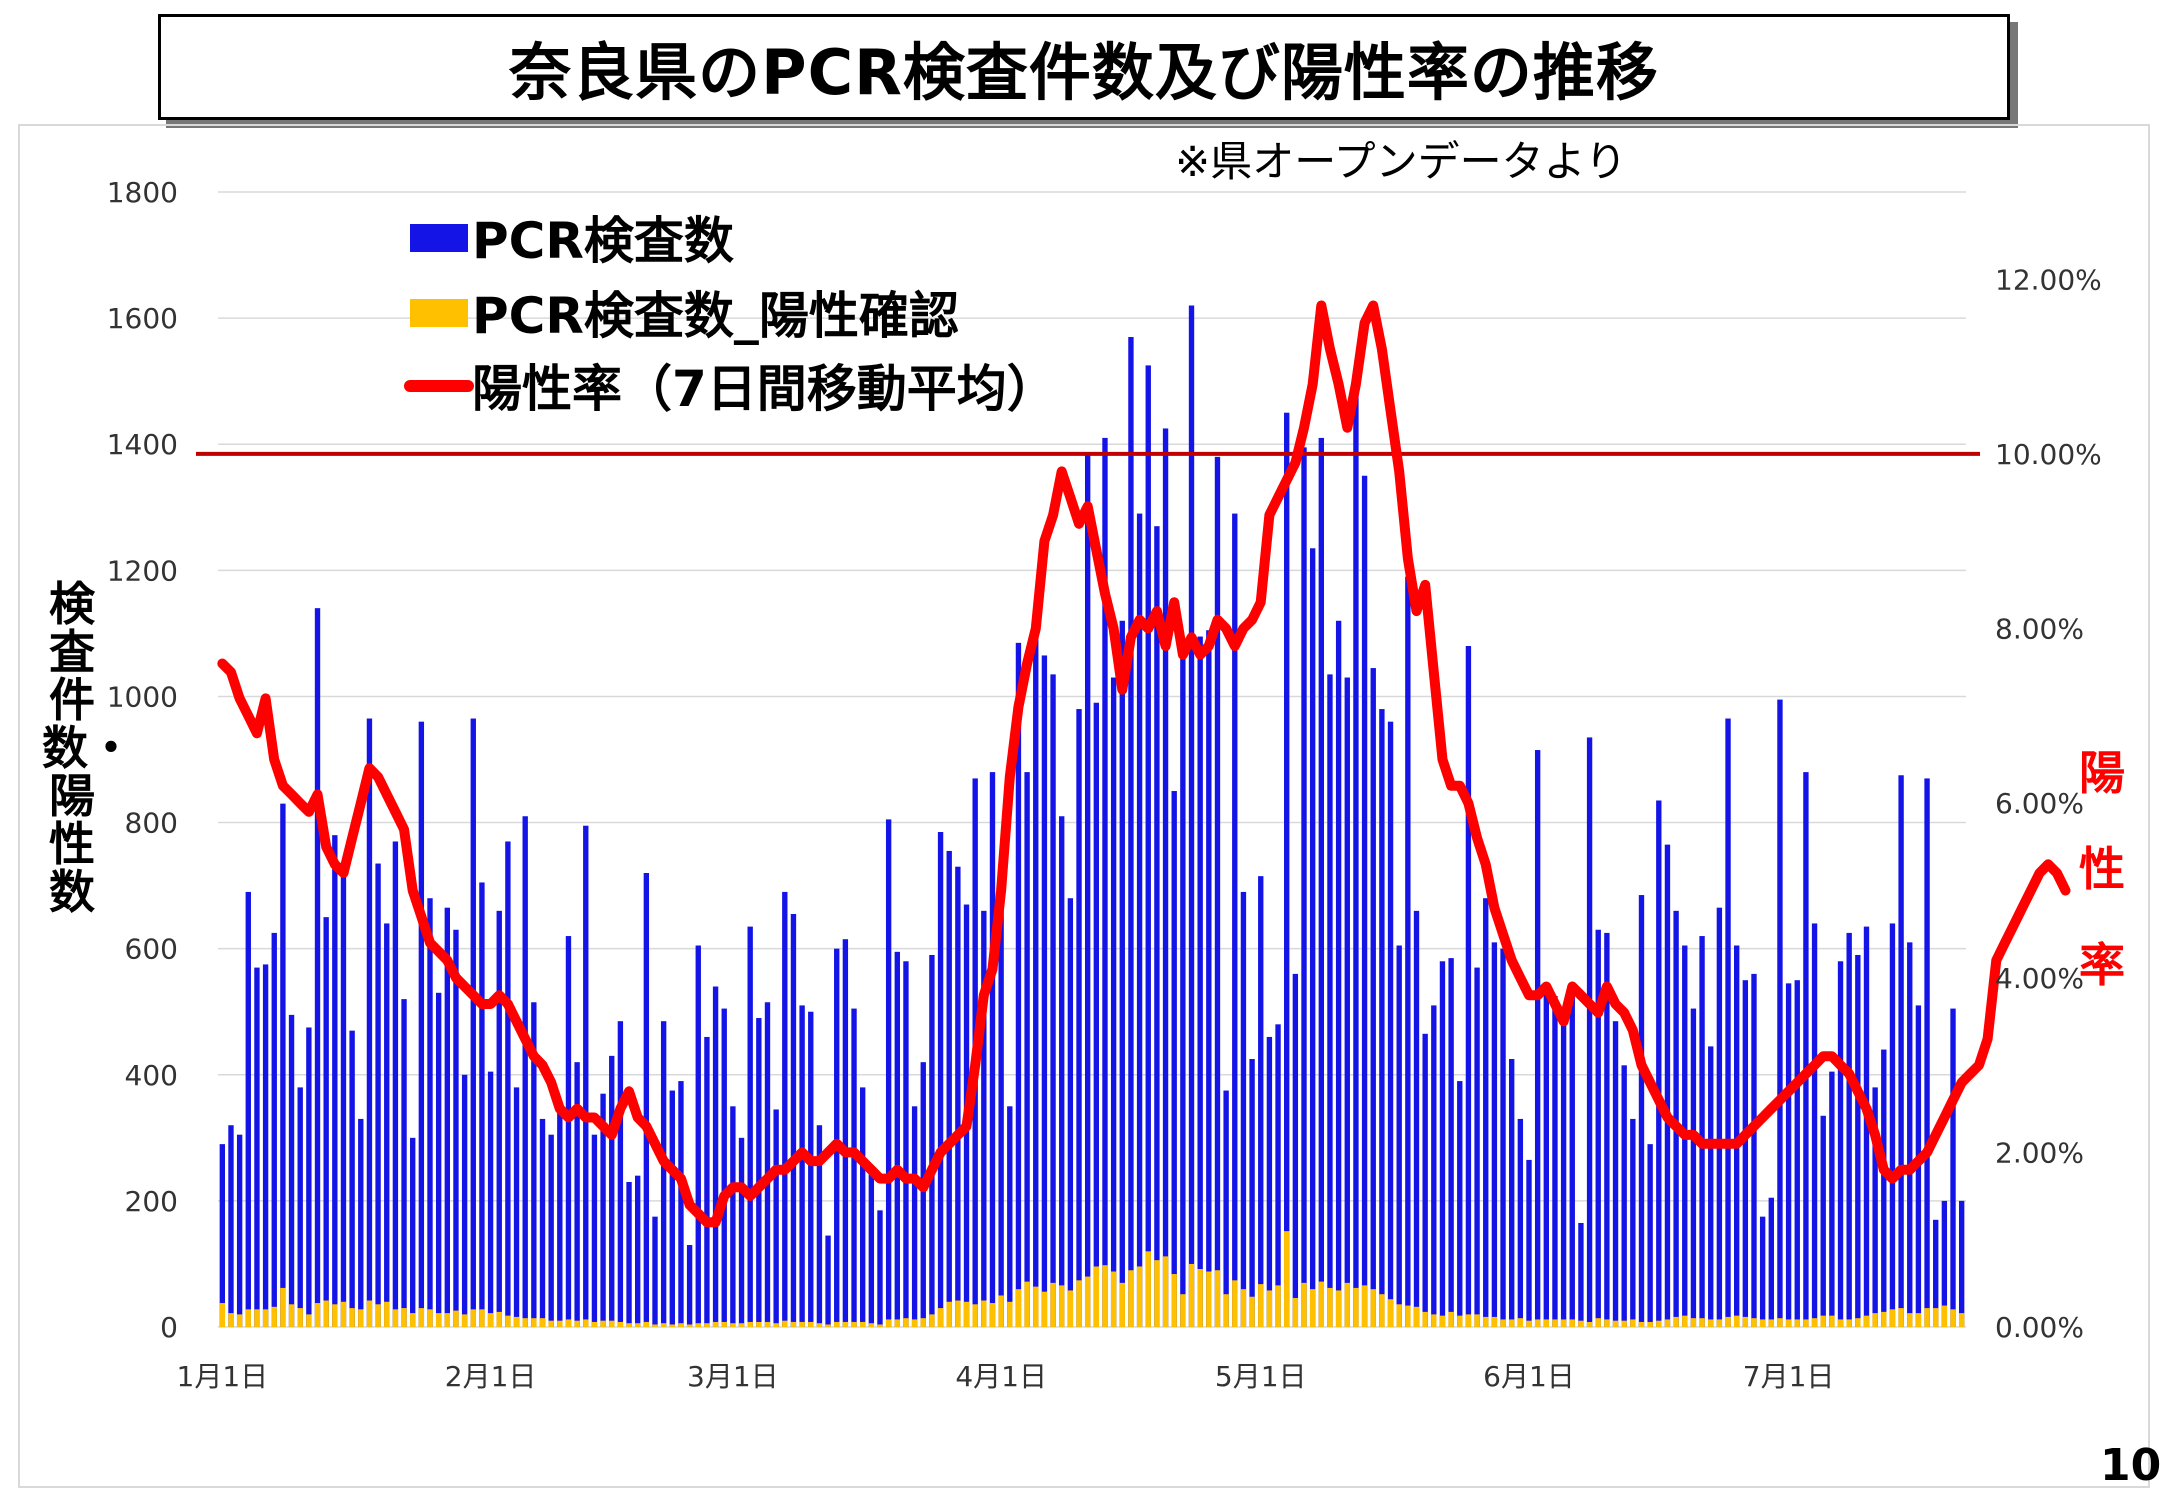 The height and width of the screenshot is (1500, 2167). Describe the element at coordinates (142, 696) in the screenshot. I see `y-left-tick-label: 1000` at that location.